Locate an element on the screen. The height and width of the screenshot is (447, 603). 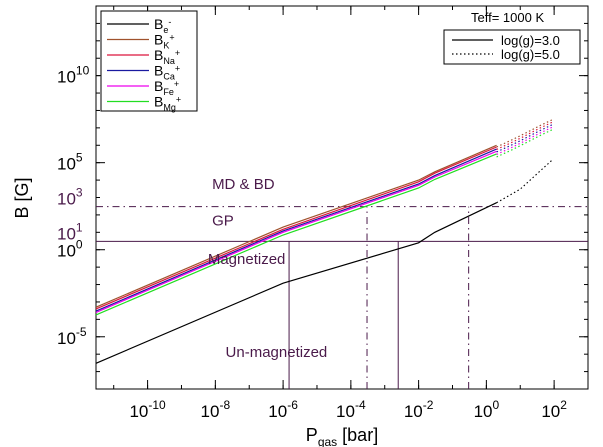
x-tick-label: 10⁻⁸ is located at coordinates (216, 409).